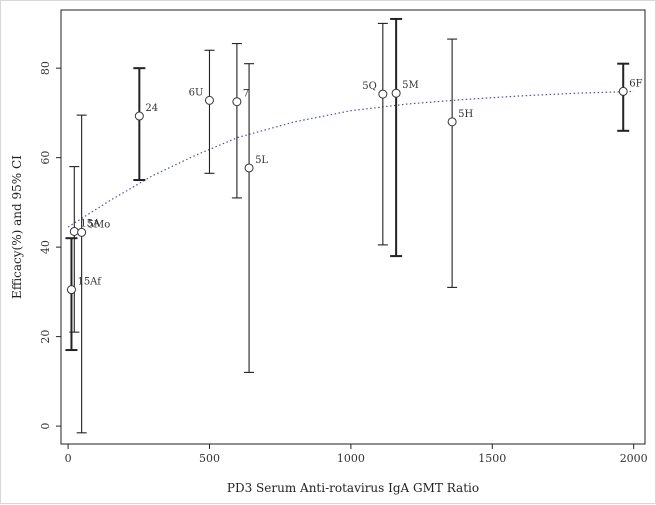 The width and height of the screenshot is (656, 505). I want to click on data-point-label: 5Mo, so click(99, 224).